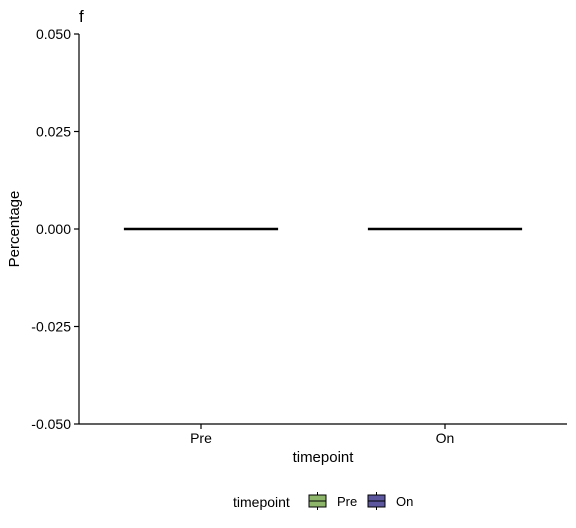  Describe the element at coordinates (51, 327) in the screenshot. I see `y-tick-label: -0.025` at that location.